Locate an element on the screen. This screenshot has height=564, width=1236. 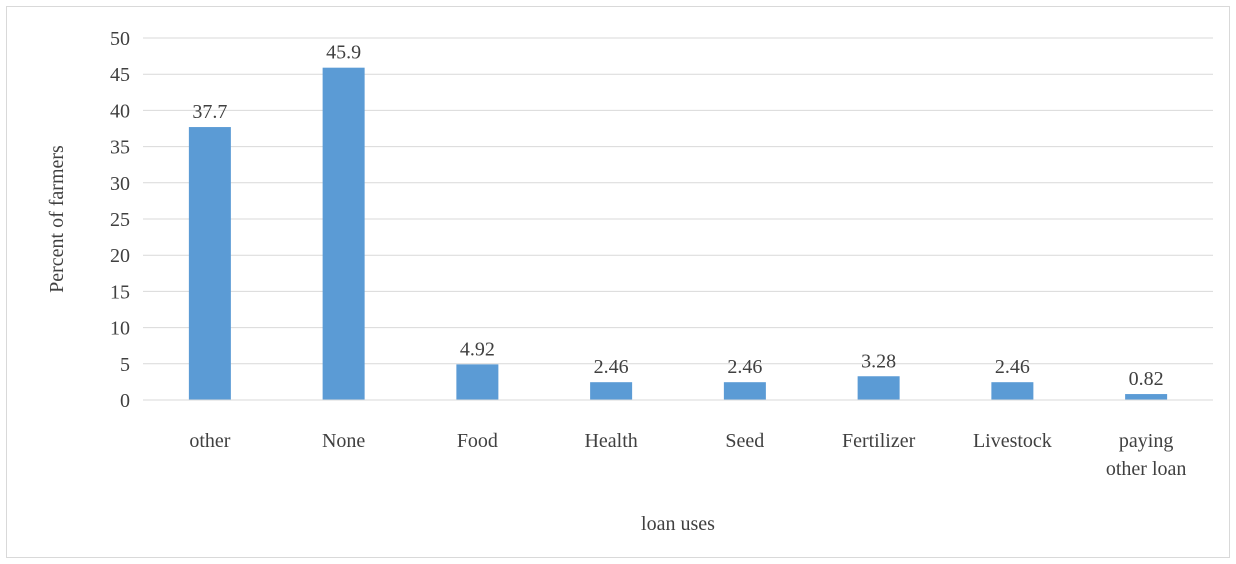
data-label: 4.92 is located at coordinates (477, 349).